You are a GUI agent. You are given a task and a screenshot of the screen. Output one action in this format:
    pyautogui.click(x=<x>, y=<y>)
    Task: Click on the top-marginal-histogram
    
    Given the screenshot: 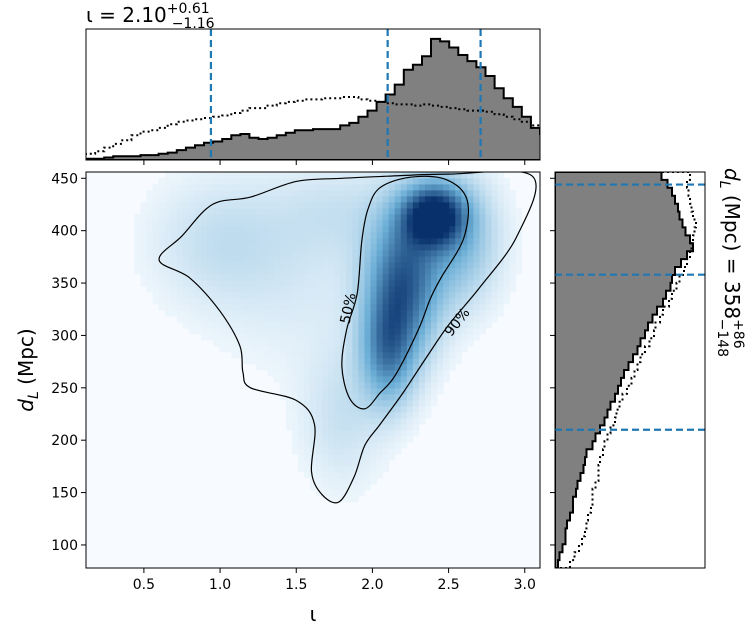 What is the action you would take?
    pyautogui.click(x=313, y=96)
    